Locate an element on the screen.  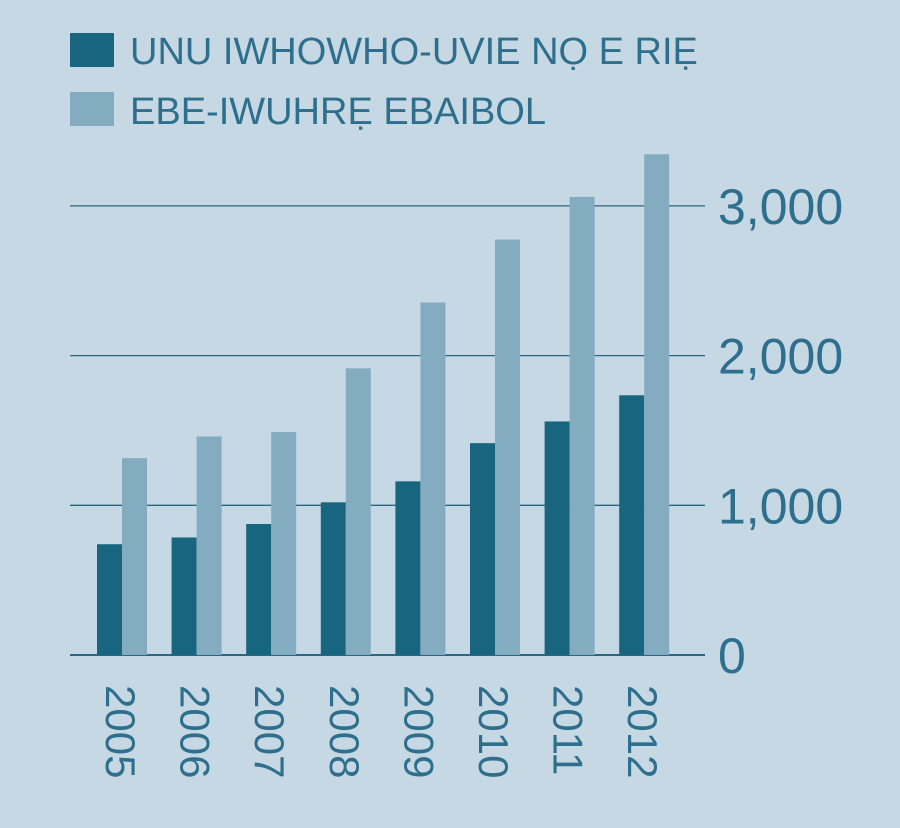
legend-swatch-dark is located at coordinates (92, 50).